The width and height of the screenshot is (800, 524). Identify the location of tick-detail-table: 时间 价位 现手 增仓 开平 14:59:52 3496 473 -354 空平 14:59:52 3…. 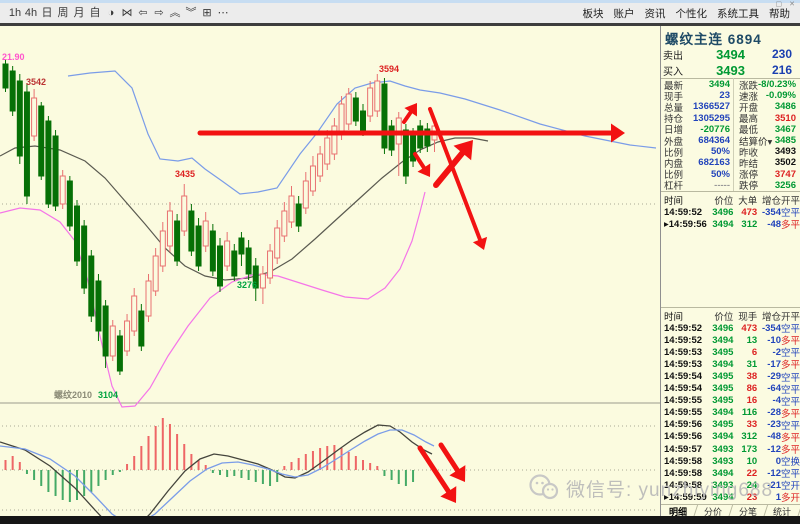
(730, 407).